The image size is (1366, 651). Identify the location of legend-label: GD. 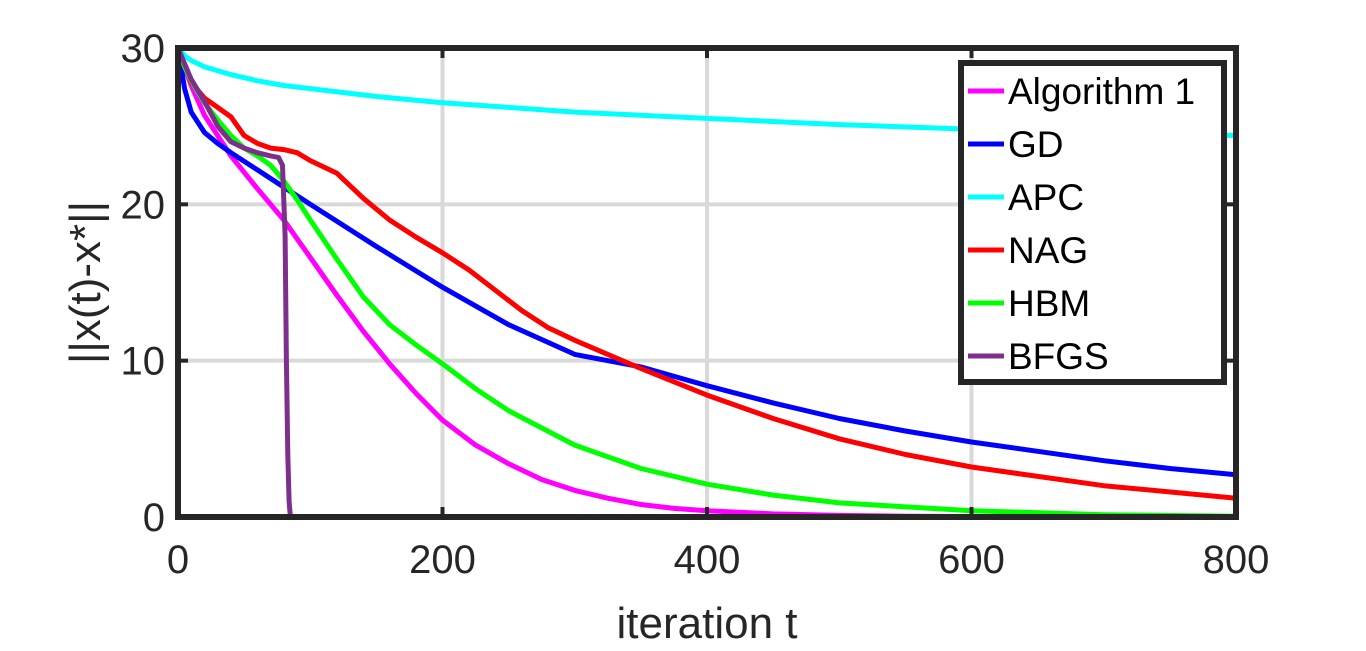
(1036, 144).